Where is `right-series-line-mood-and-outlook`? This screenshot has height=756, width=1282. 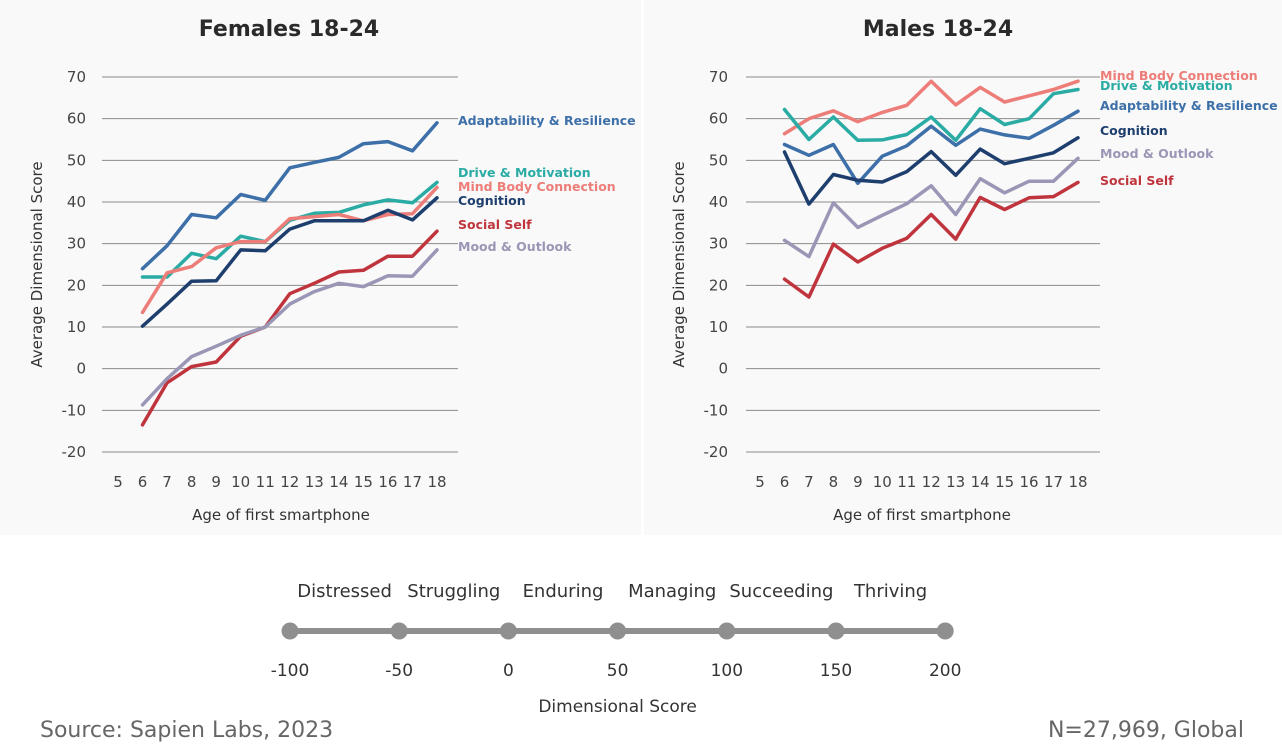
right-series-line-mood-and-outlook is located at coordinates (931, 207).